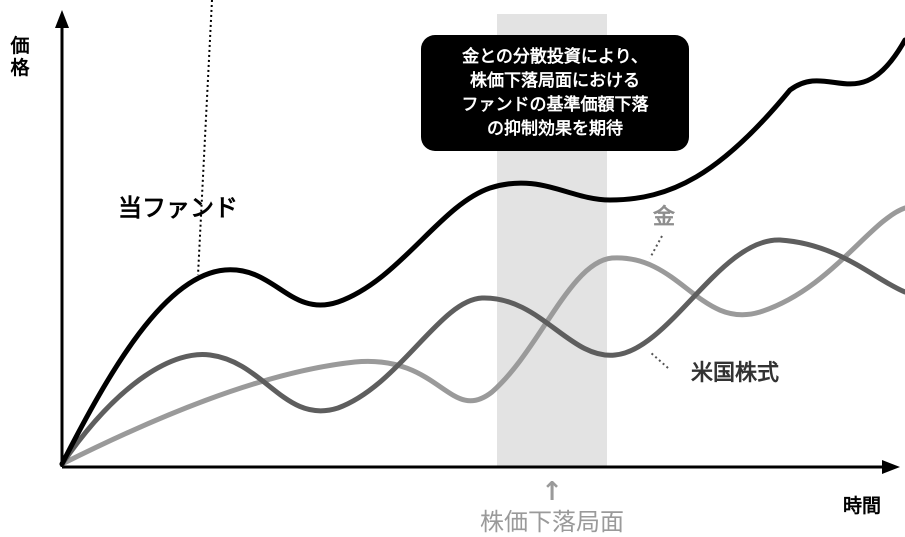  What do you see at coordinates (552, 492) in the screenshot?
I see `highlight-arrow: ↑` at bounding box center [552, 492].